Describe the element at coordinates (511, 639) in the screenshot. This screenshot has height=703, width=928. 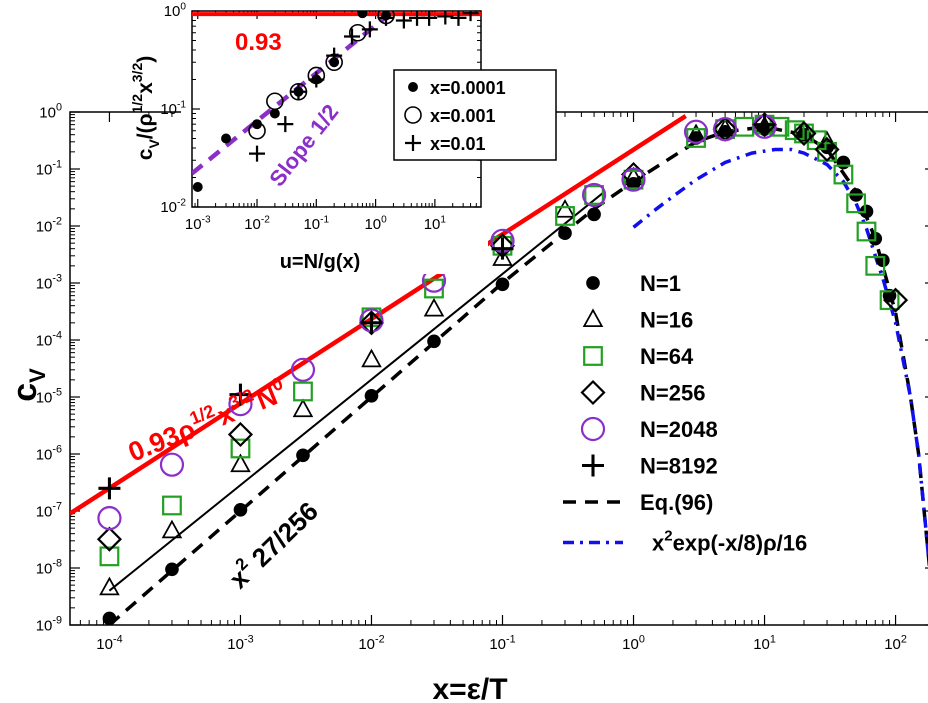
I see `main-x-tick-exponent: -1` at that location.